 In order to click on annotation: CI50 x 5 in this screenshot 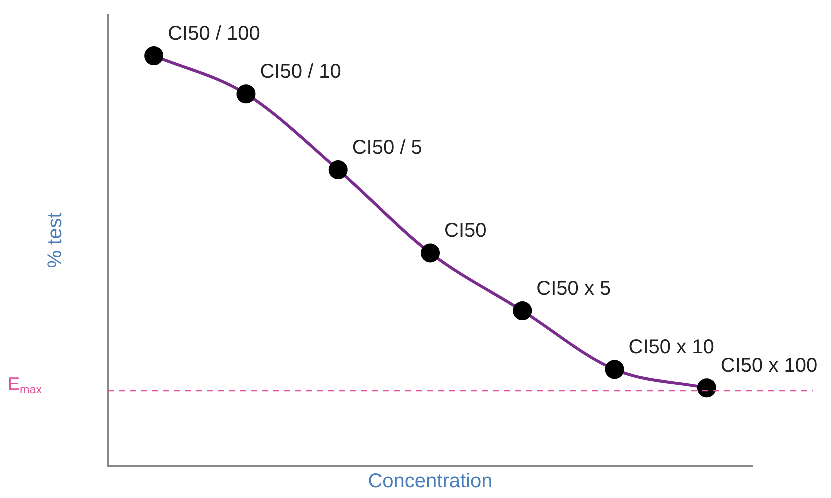, I will do `click(574, 289)`.